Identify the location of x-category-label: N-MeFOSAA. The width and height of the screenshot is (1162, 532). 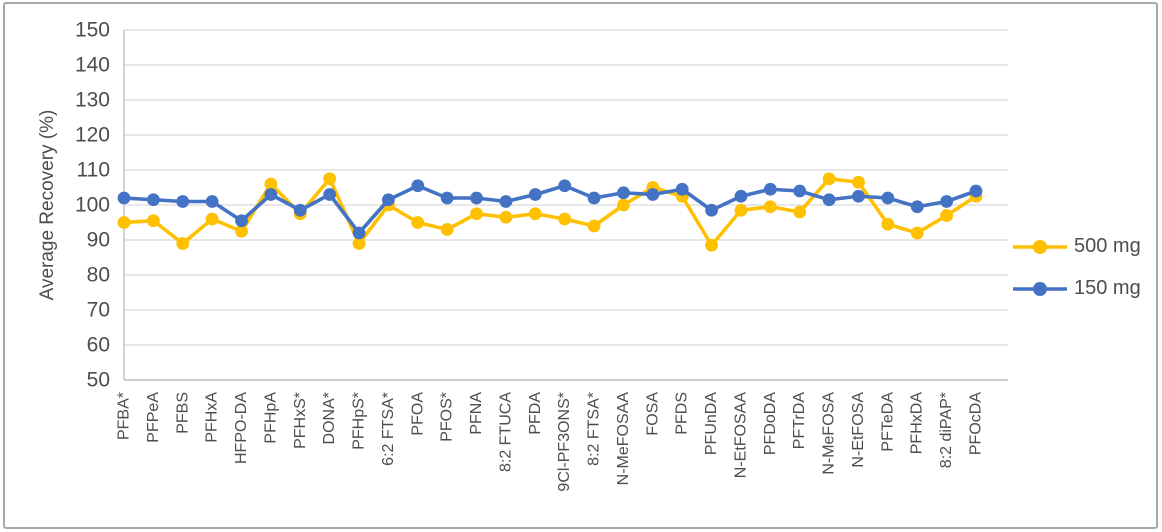
(623, 439).